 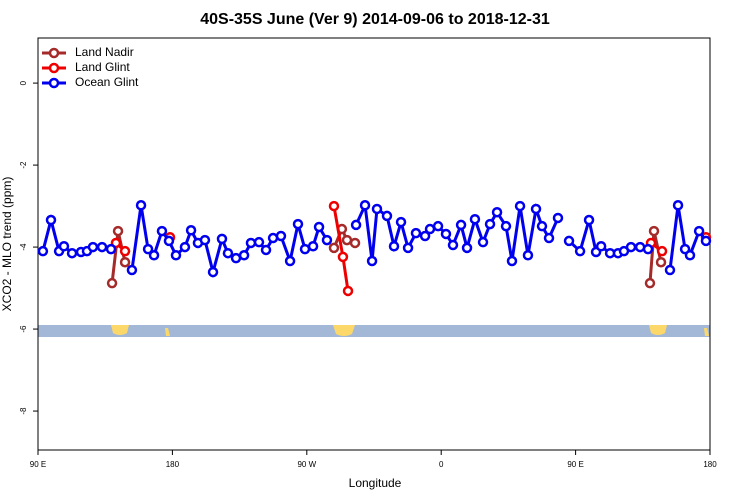 I want to click on y-tick-label: -2, so click(x=23, y=165).